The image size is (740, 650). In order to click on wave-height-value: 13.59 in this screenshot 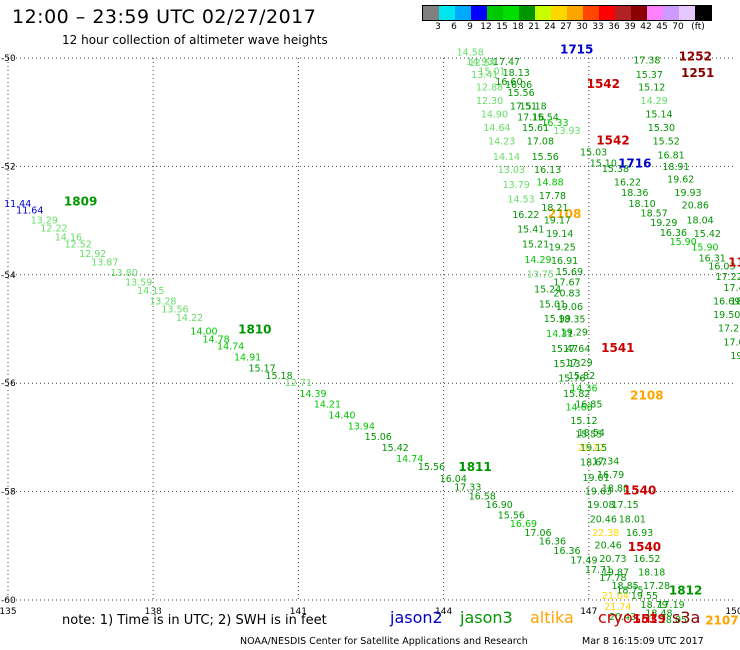, I will do `click(138, 283)`.